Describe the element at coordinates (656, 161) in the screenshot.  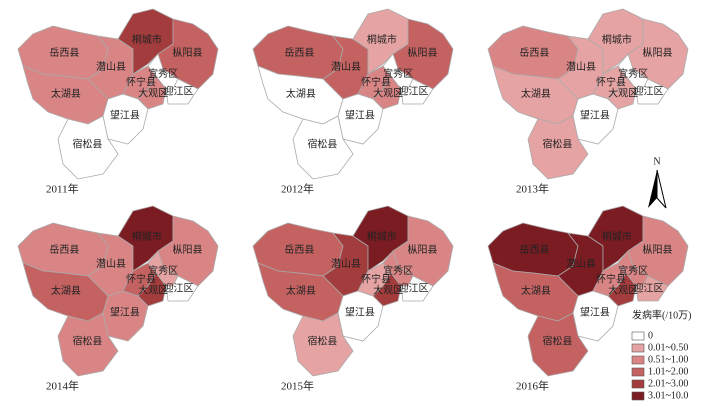
I see `north-label: N` at that location.